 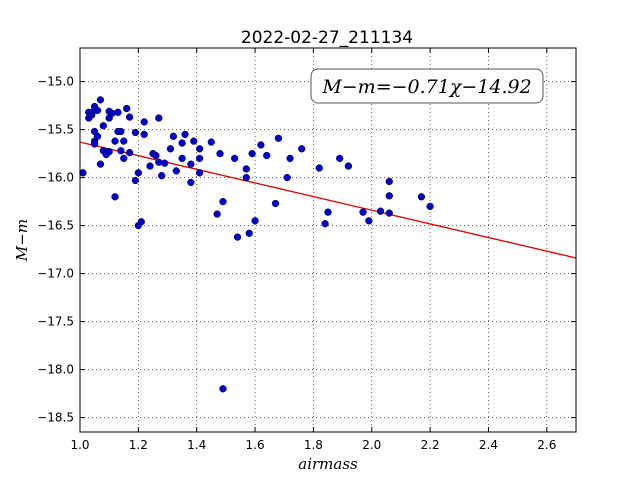 What do you see at coordinates (79, 445) in the screenshot?
I see `x-tick-label: 1.0` at bounding box center [79, 445].